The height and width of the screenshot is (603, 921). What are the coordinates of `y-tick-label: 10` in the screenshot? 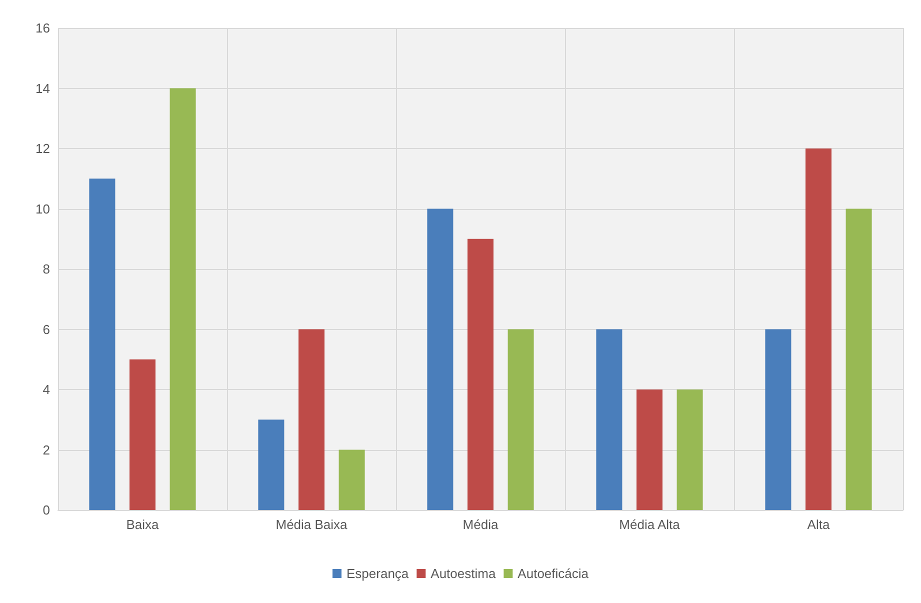 It's located at (43, 208).